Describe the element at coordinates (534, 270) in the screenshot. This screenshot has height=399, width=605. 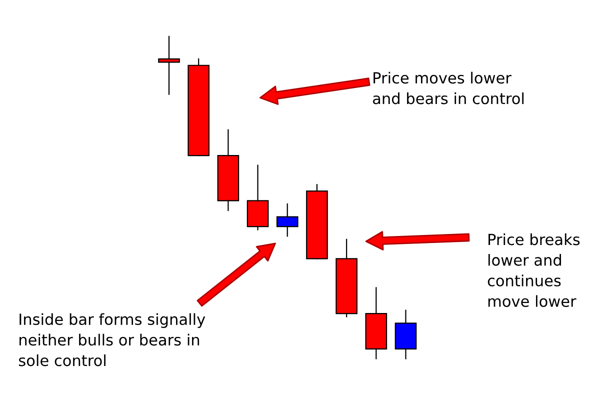
I see `text: Price breaks lower and continues move lower` at that location.